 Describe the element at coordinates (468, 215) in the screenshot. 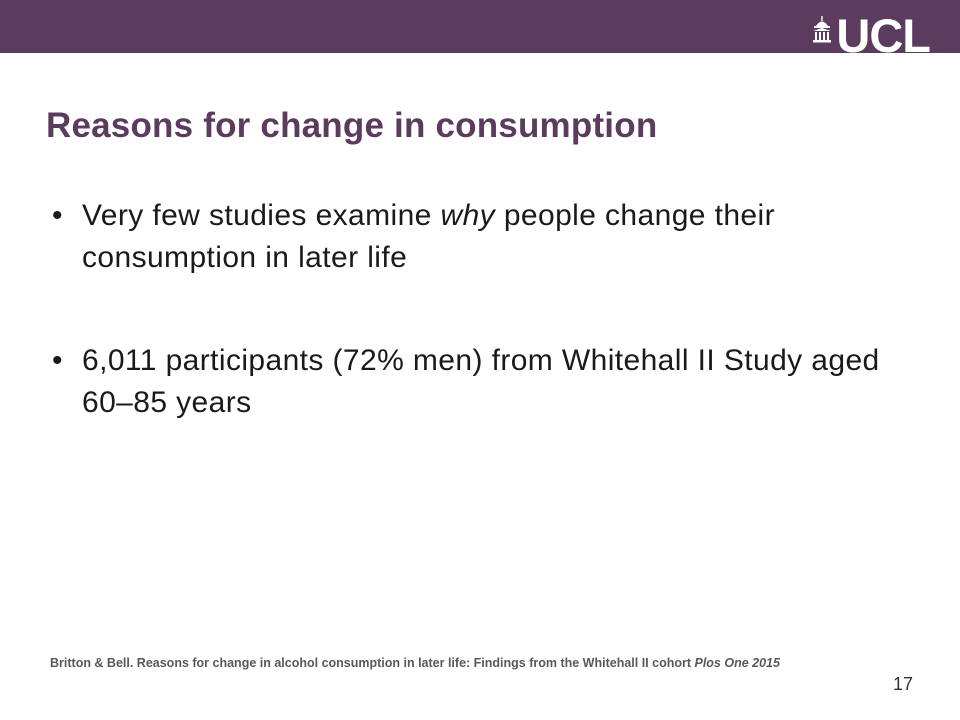

I see `bullet-text-emphasis: why` at that location.